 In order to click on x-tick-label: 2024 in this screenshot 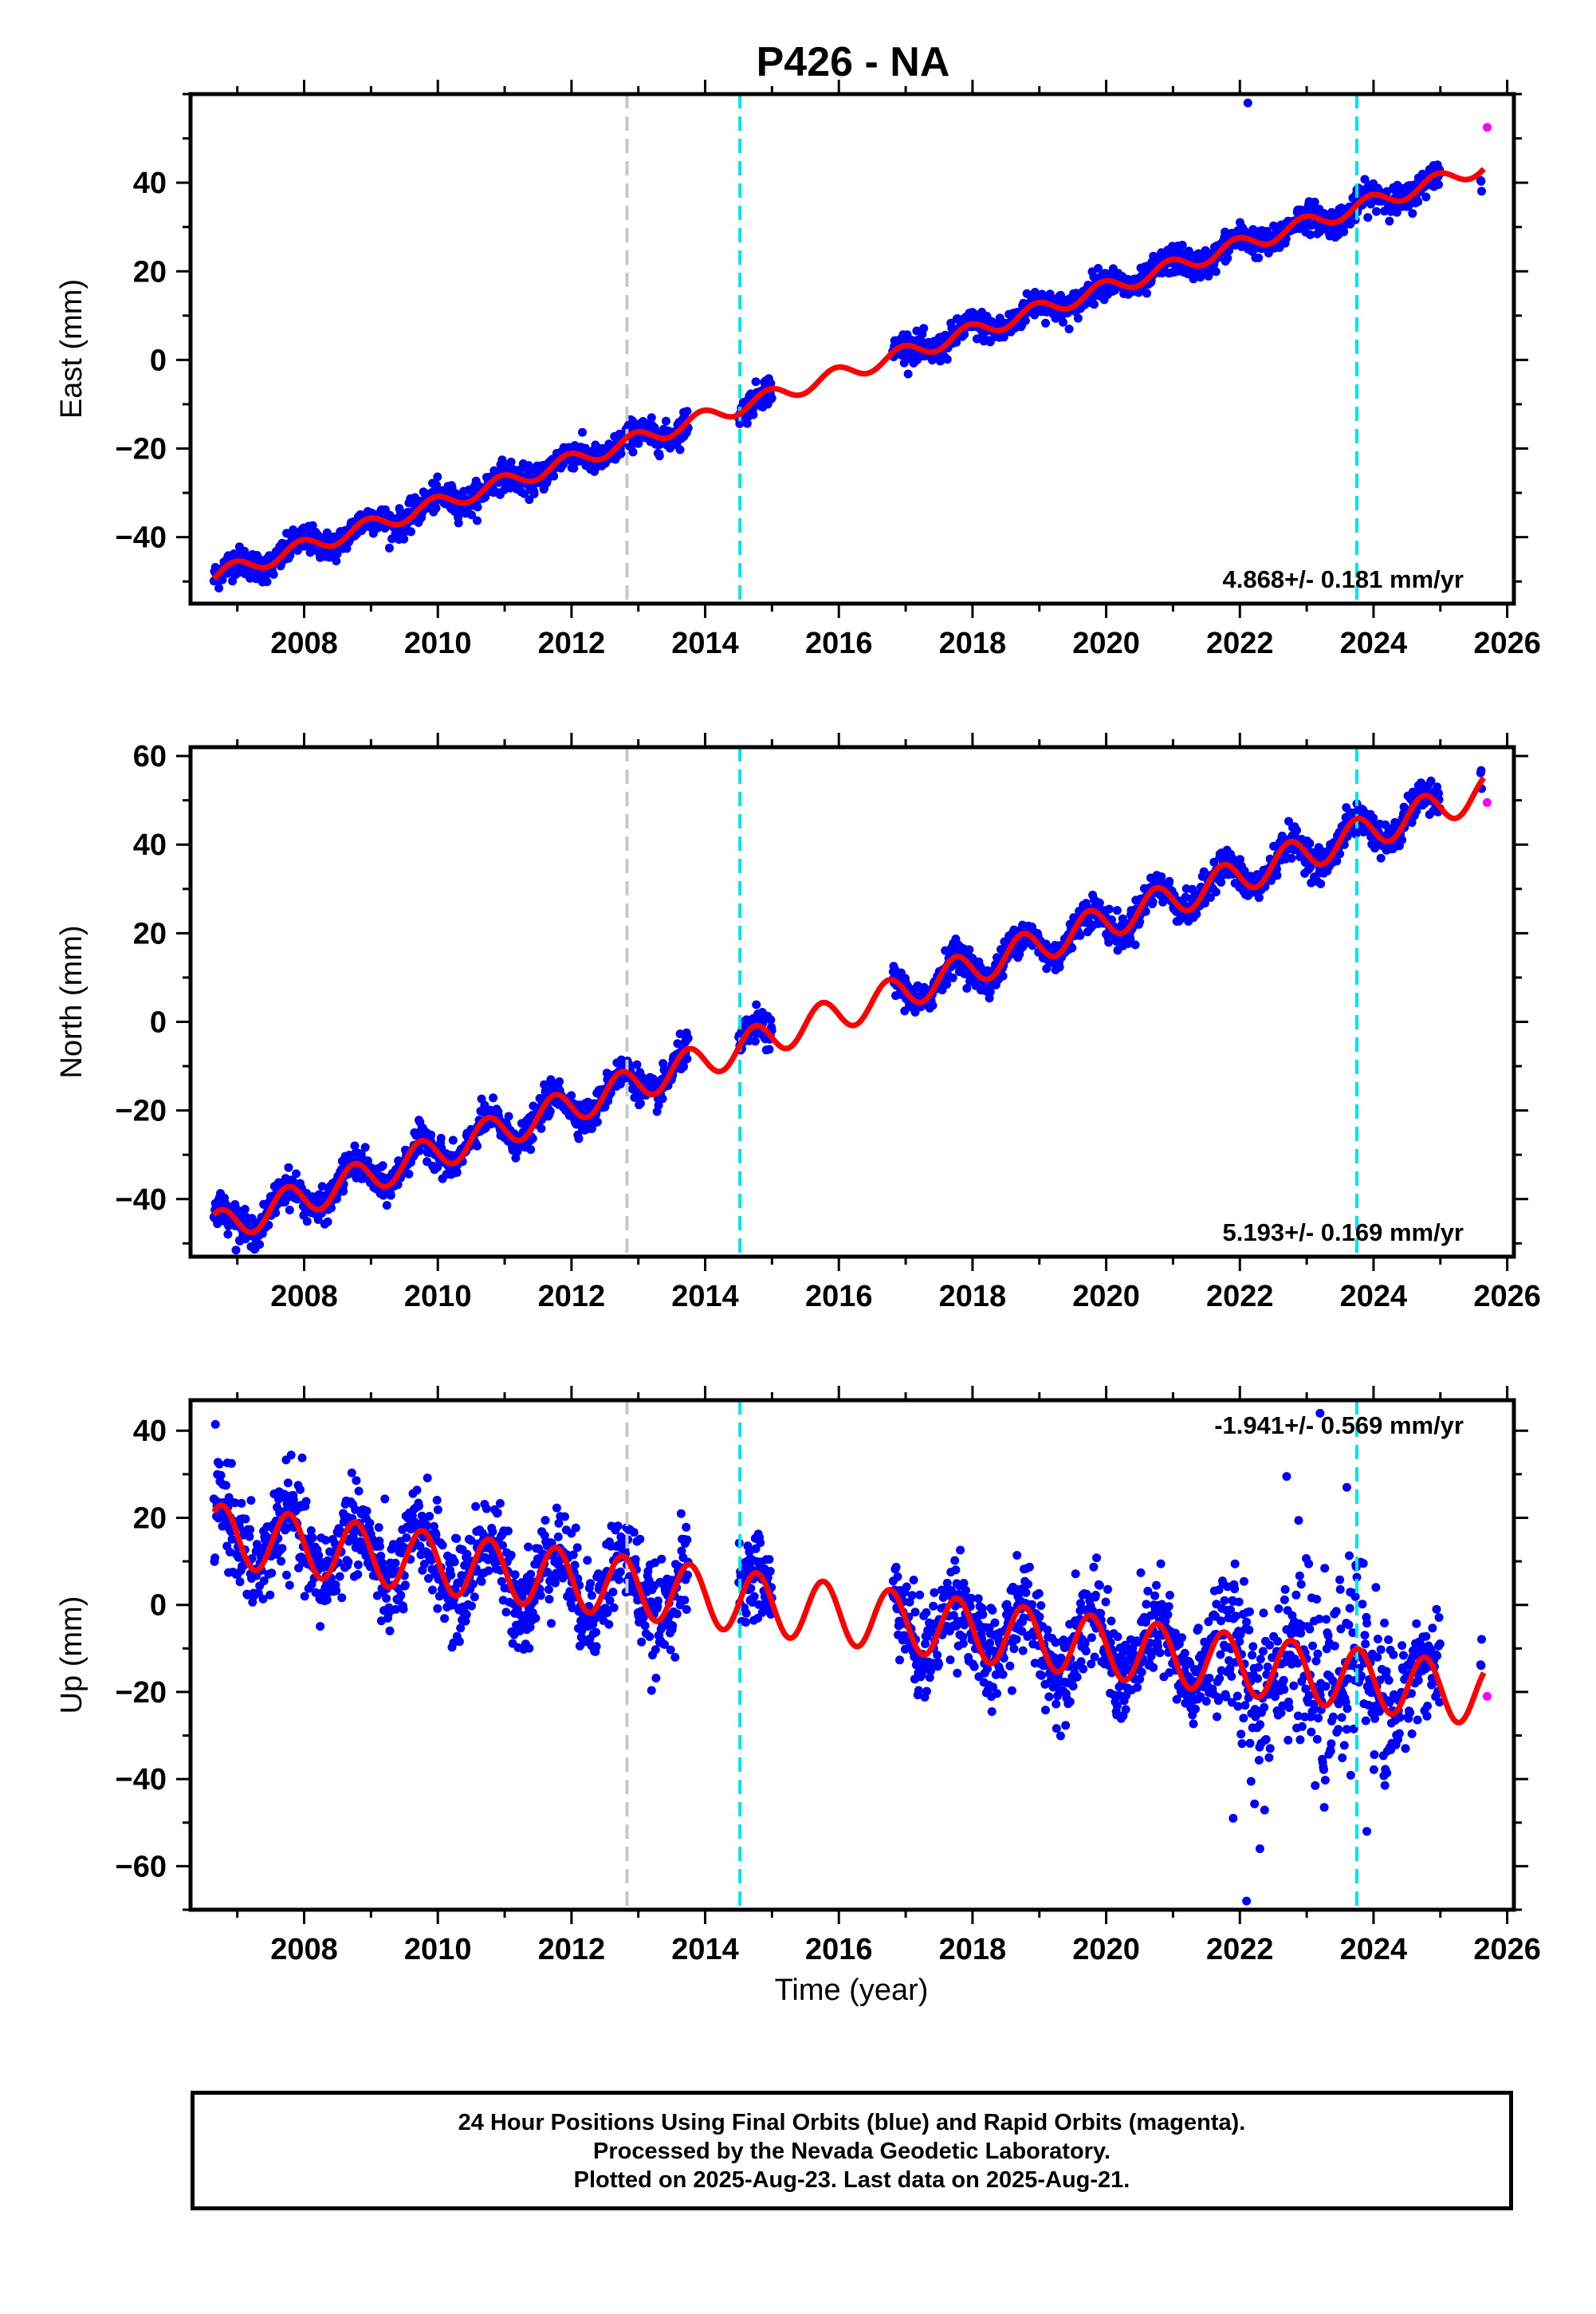, I will do `click(1374, 1297)`.